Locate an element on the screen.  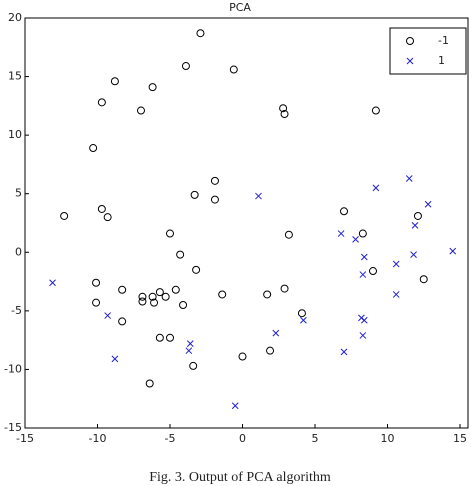
y-tick-label: 0 is located at coordinates (18, 251).